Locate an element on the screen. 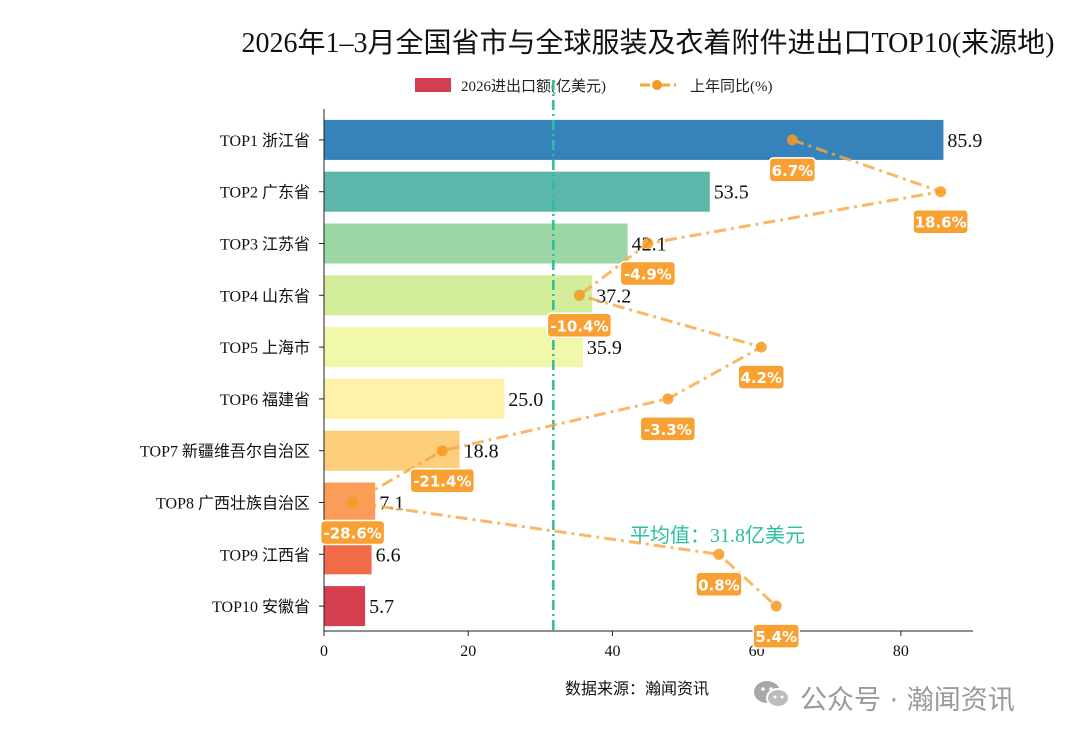 The width and height of the screenshot is (1080, 743). source-label: 数据来源：瀚闻资讯 is located at coordinates (637, 689).